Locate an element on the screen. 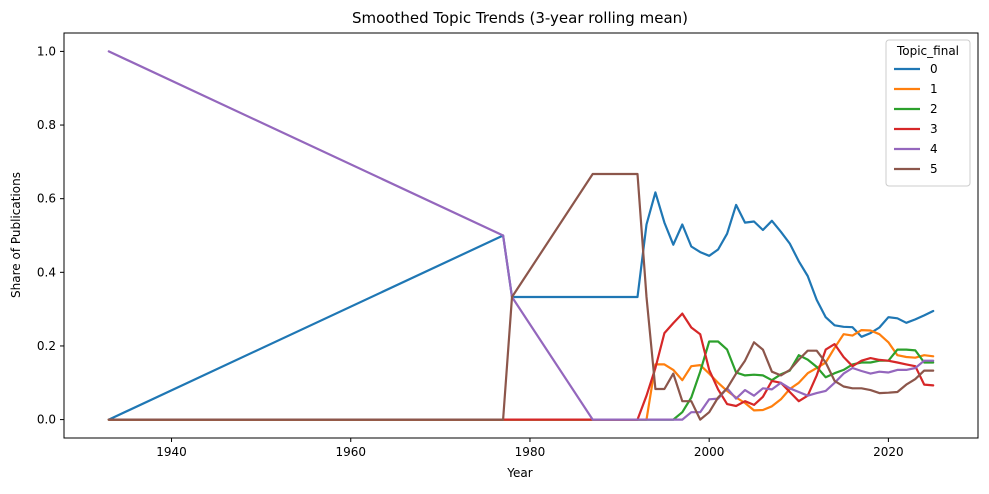 This screenshot has height=494, width=989. y-tick-label: 1.0 is located at coordinates (46, 51).